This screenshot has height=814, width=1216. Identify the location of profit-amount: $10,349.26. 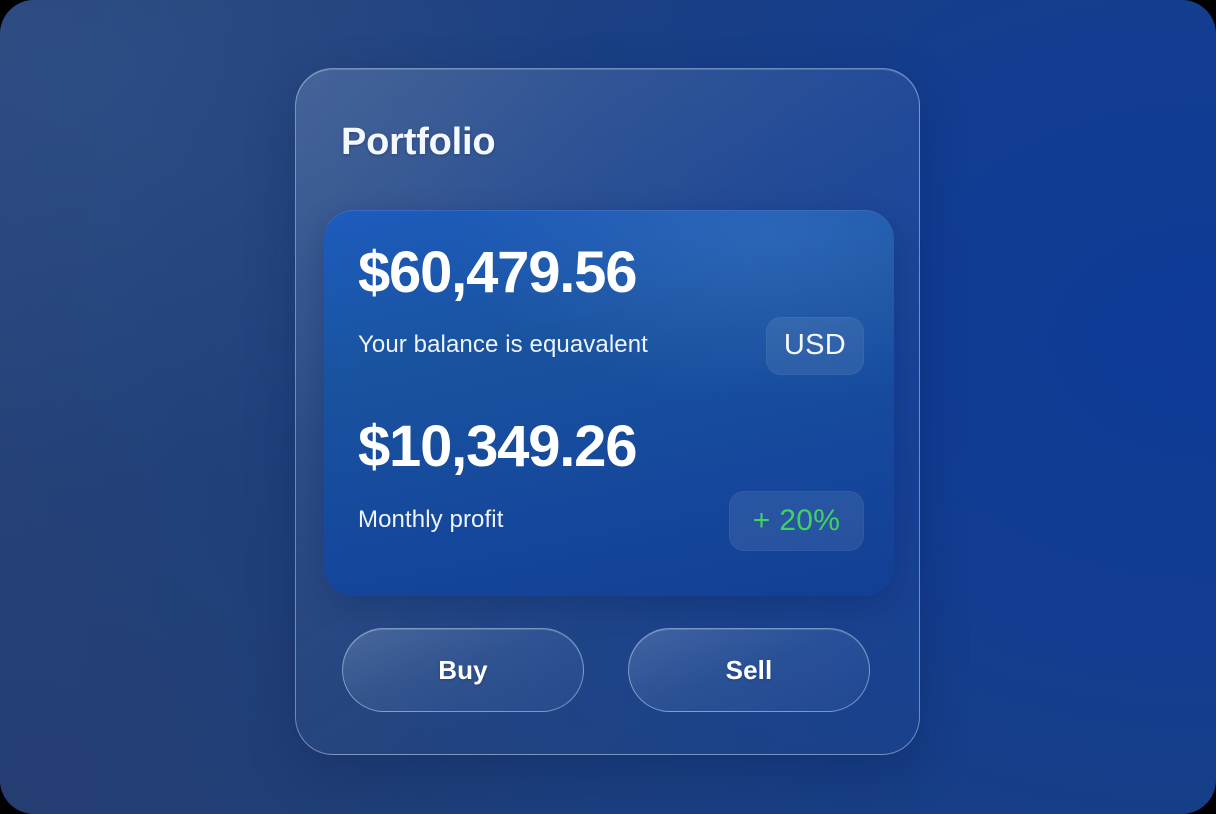
(497, 446).